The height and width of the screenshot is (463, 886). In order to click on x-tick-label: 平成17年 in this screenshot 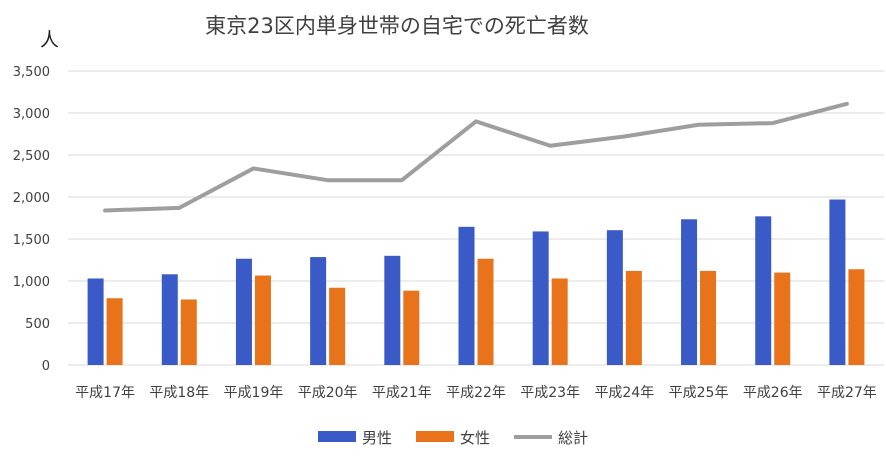, I will do `click(105, 393)`.